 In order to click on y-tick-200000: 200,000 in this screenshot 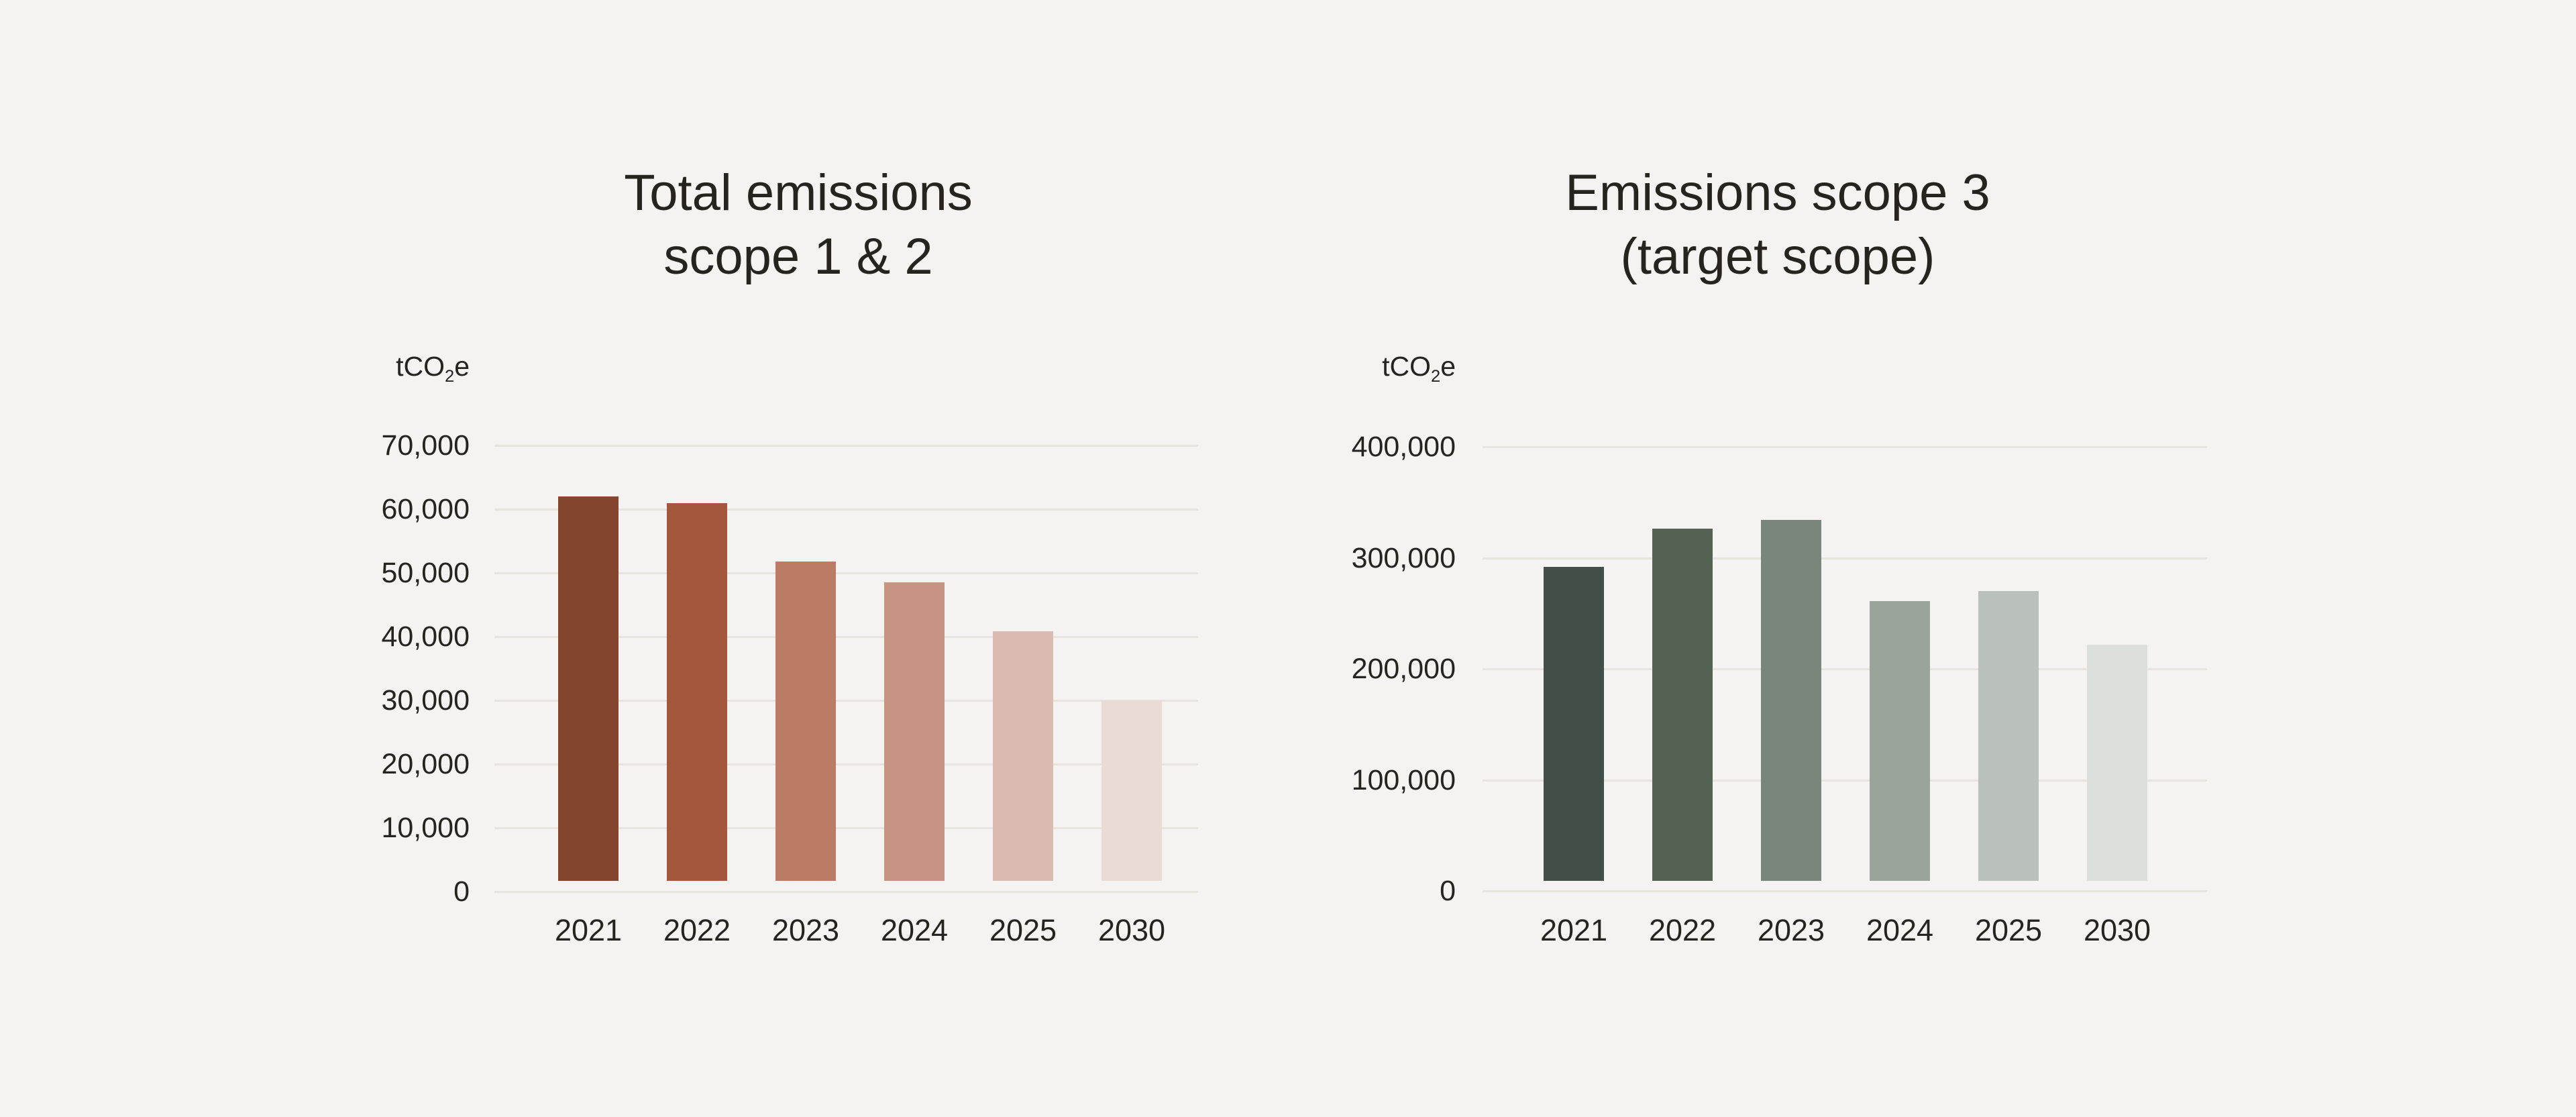, I will do `click(1403, 669)`.